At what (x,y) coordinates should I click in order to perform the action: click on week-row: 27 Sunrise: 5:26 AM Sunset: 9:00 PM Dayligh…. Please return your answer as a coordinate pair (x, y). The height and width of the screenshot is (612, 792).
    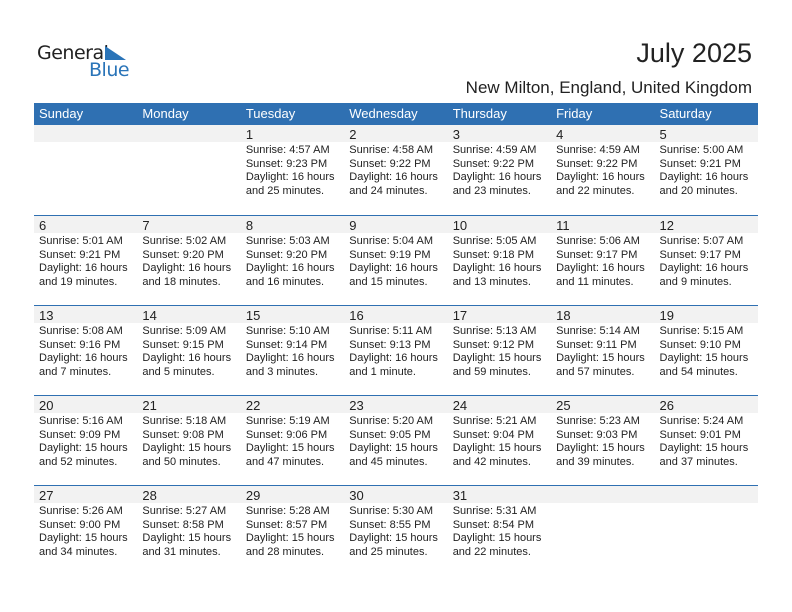
    Looking at the image, I should click on (396, 530).